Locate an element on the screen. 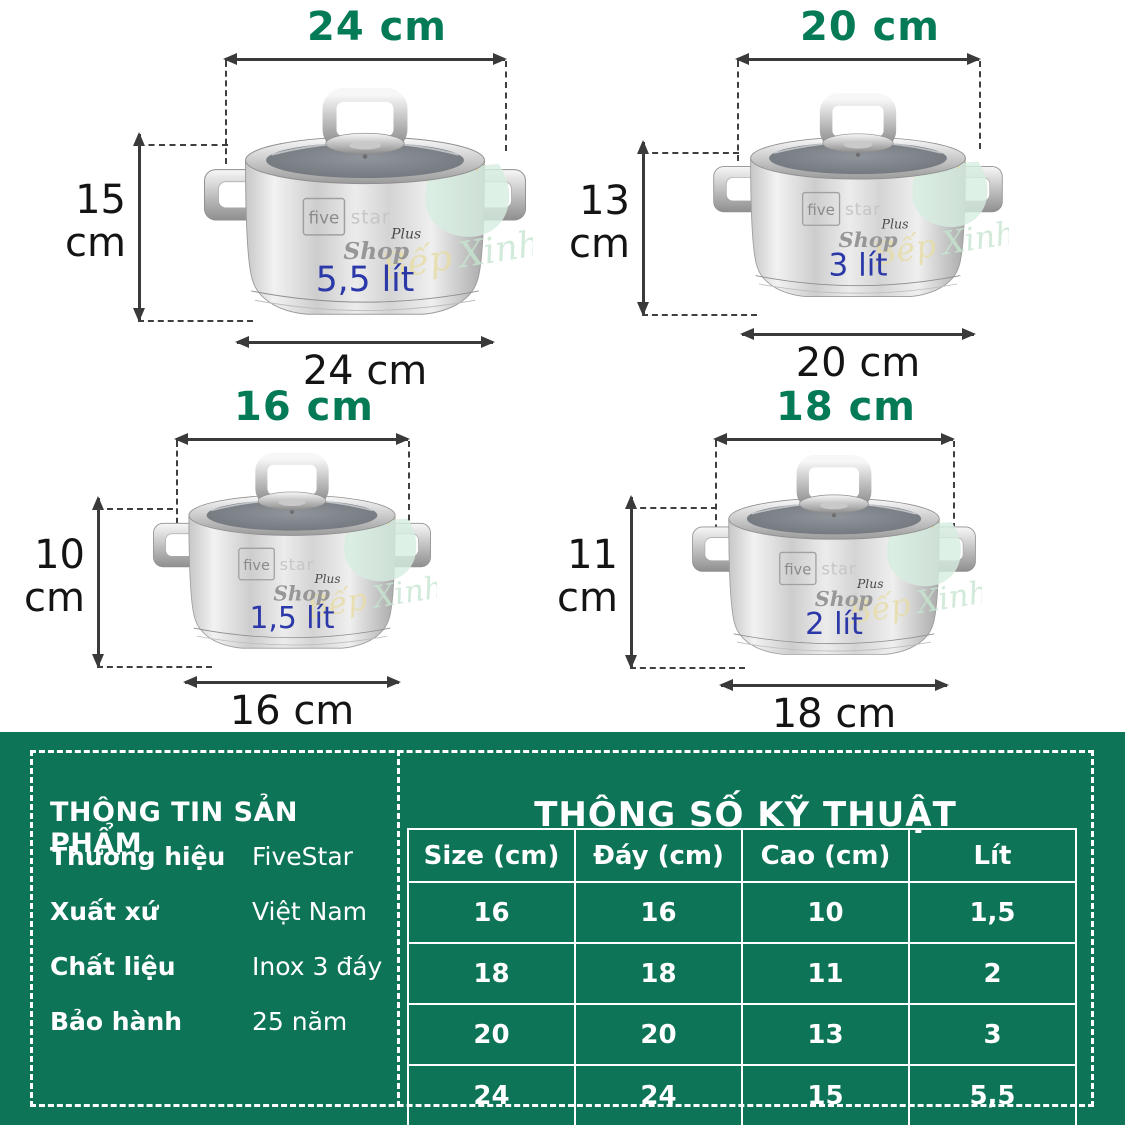 This screenshot has width=1125, height=1125. info-value: 25 năm is located at coordinates (300, 1021).